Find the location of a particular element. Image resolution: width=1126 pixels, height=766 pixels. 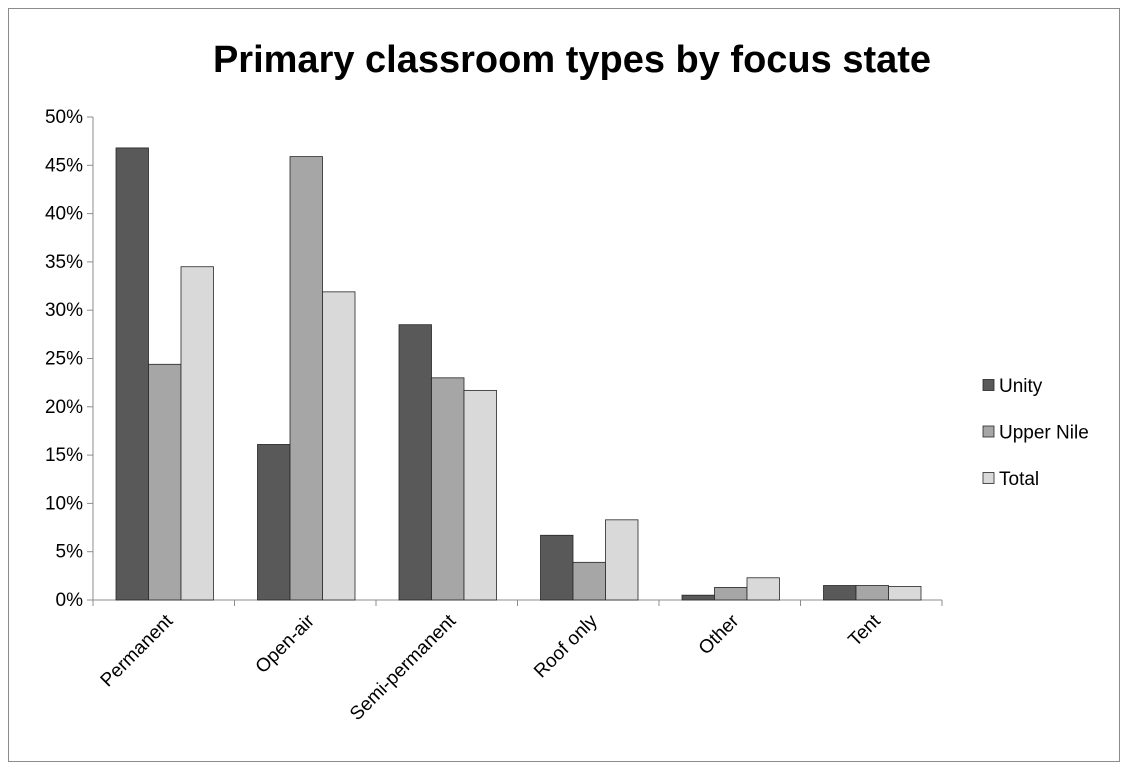

y-tick-label: 0% is located at coordinates (70, 600).